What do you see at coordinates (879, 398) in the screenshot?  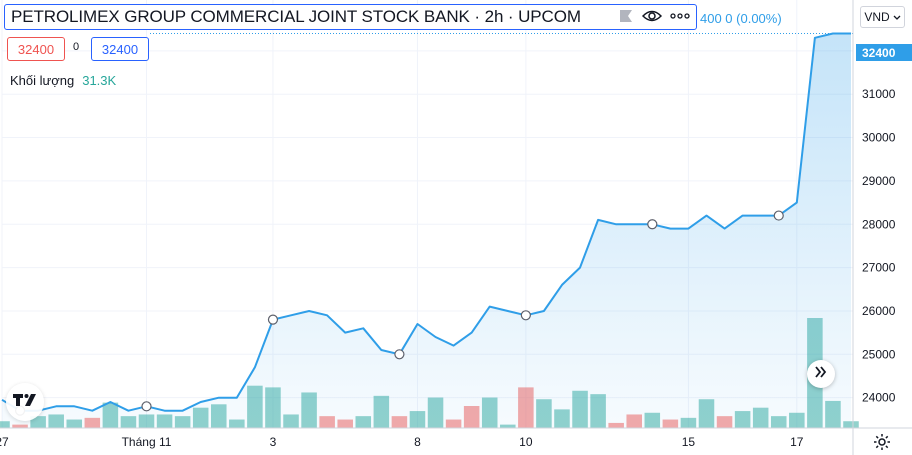 I see `y-tick-label: 24000` at bounding box center [879, 398].